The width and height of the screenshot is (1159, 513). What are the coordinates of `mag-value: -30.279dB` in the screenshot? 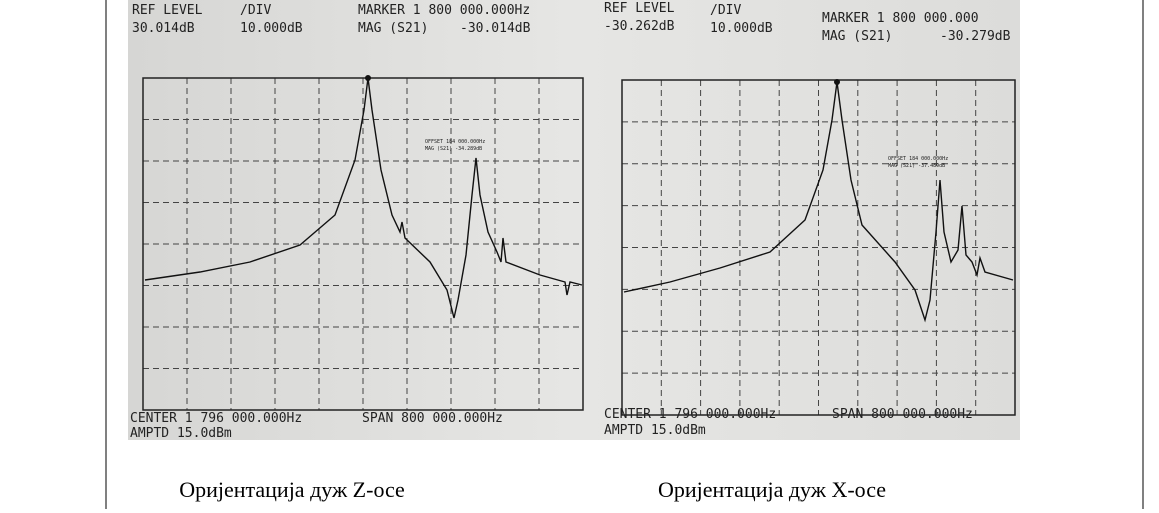 It's located at (975, 36).